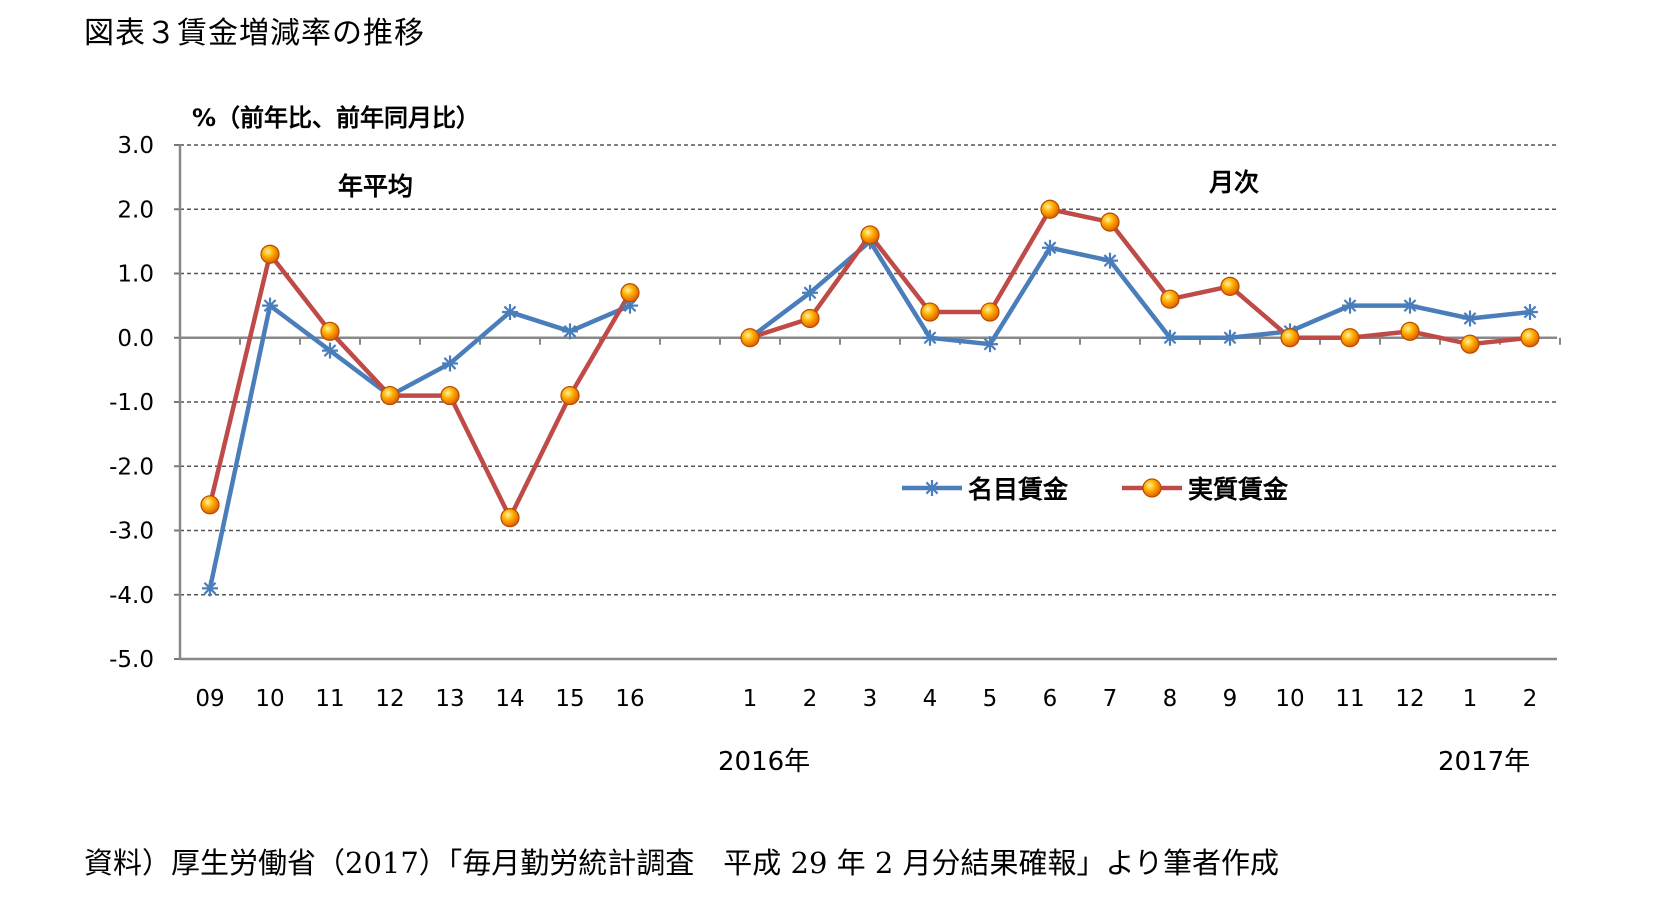 This screenshot has width=1659, height=898. Describe the element at coordinates (1050, 699) in the screenshot. I see `x-tick-label: 6` at that location.